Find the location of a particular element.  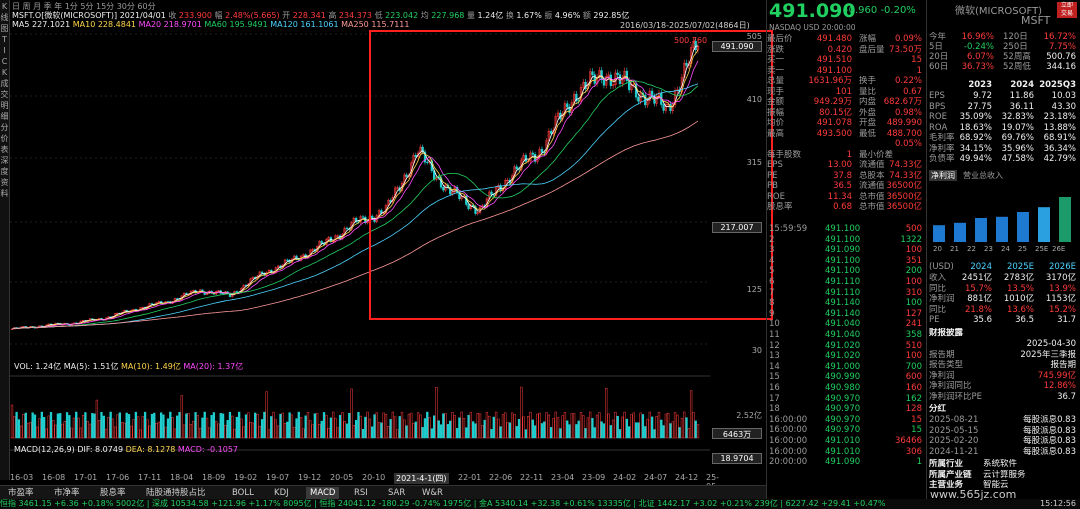

trade-time: 18 is located at coordinates (774, 409).